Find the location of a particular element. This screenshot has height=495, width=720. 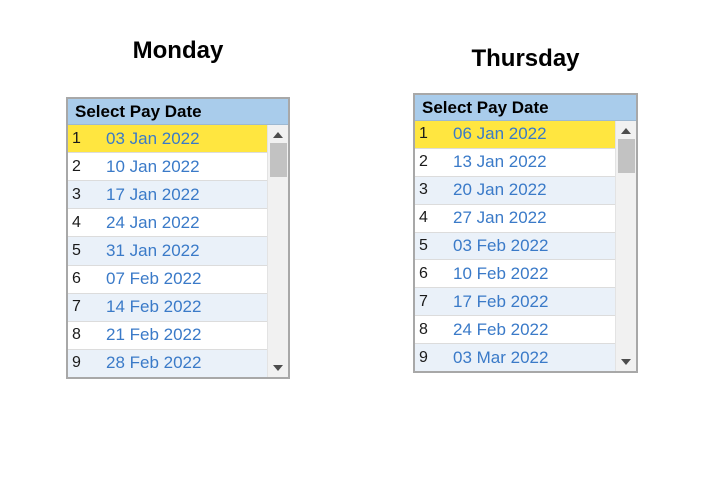

row-date: 07 Feb 2022 is located at coordinates (154, 279).